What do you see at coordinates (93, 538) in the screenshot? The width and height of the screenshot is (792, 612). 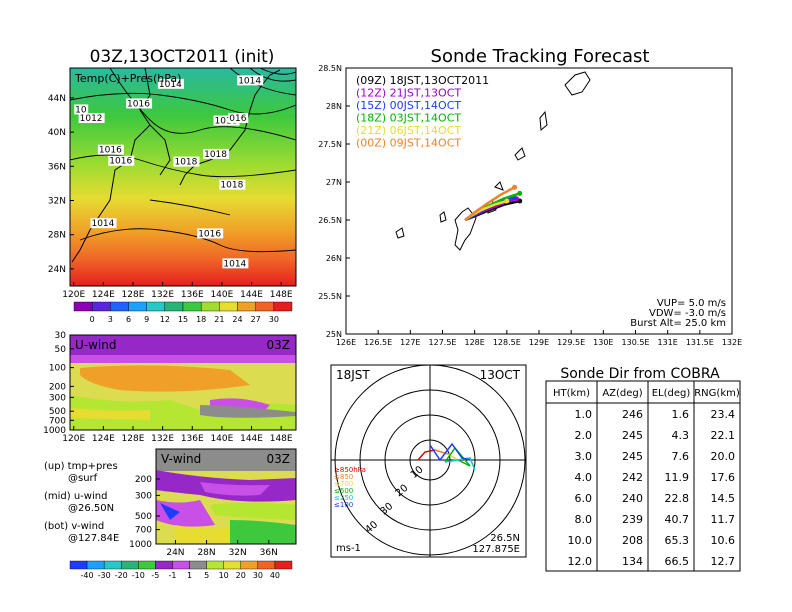 I see `legend-note-line2: @127.84E` at bounding box center [93, 538].